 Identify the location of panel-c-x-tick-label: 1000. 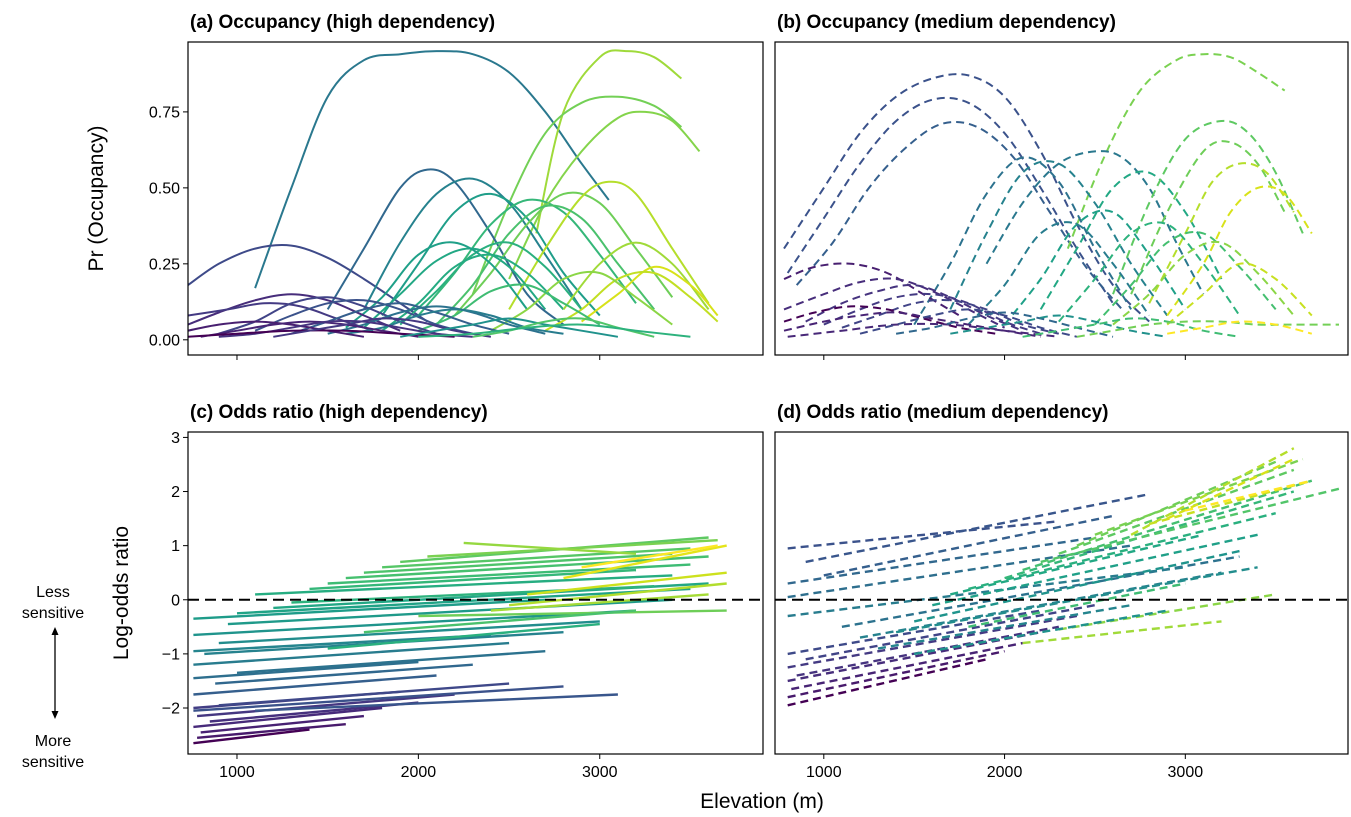
(237, 772).